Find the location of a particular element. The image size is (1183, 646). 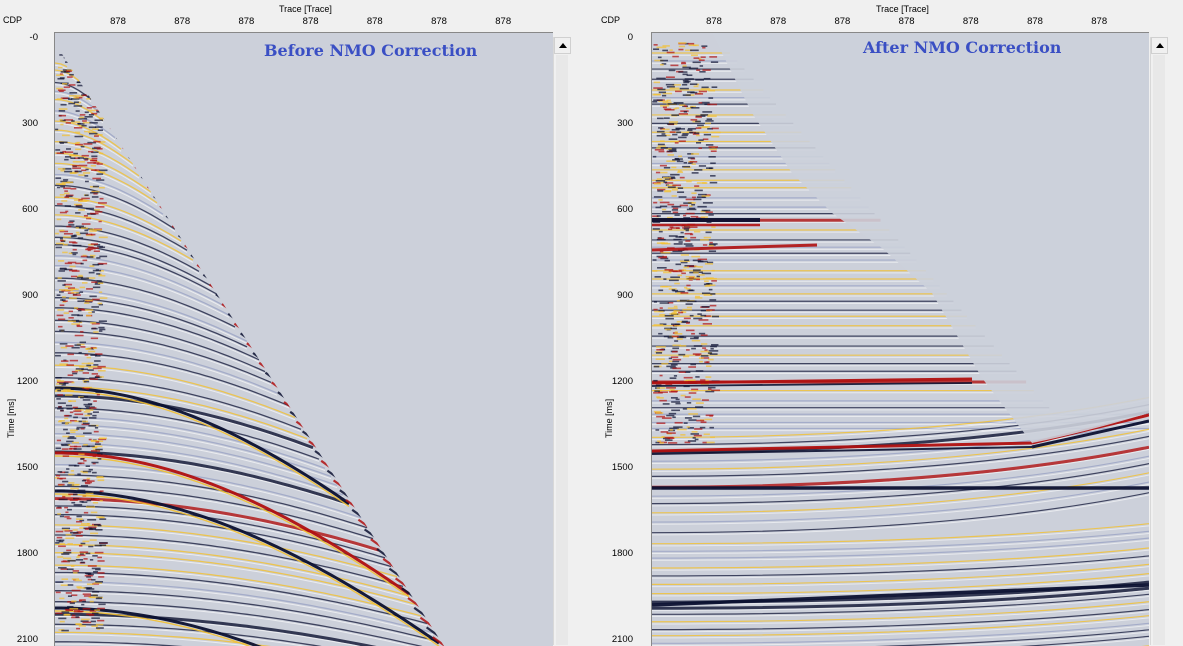

time-tick-label: -0 is located at coordinates (19, 37).